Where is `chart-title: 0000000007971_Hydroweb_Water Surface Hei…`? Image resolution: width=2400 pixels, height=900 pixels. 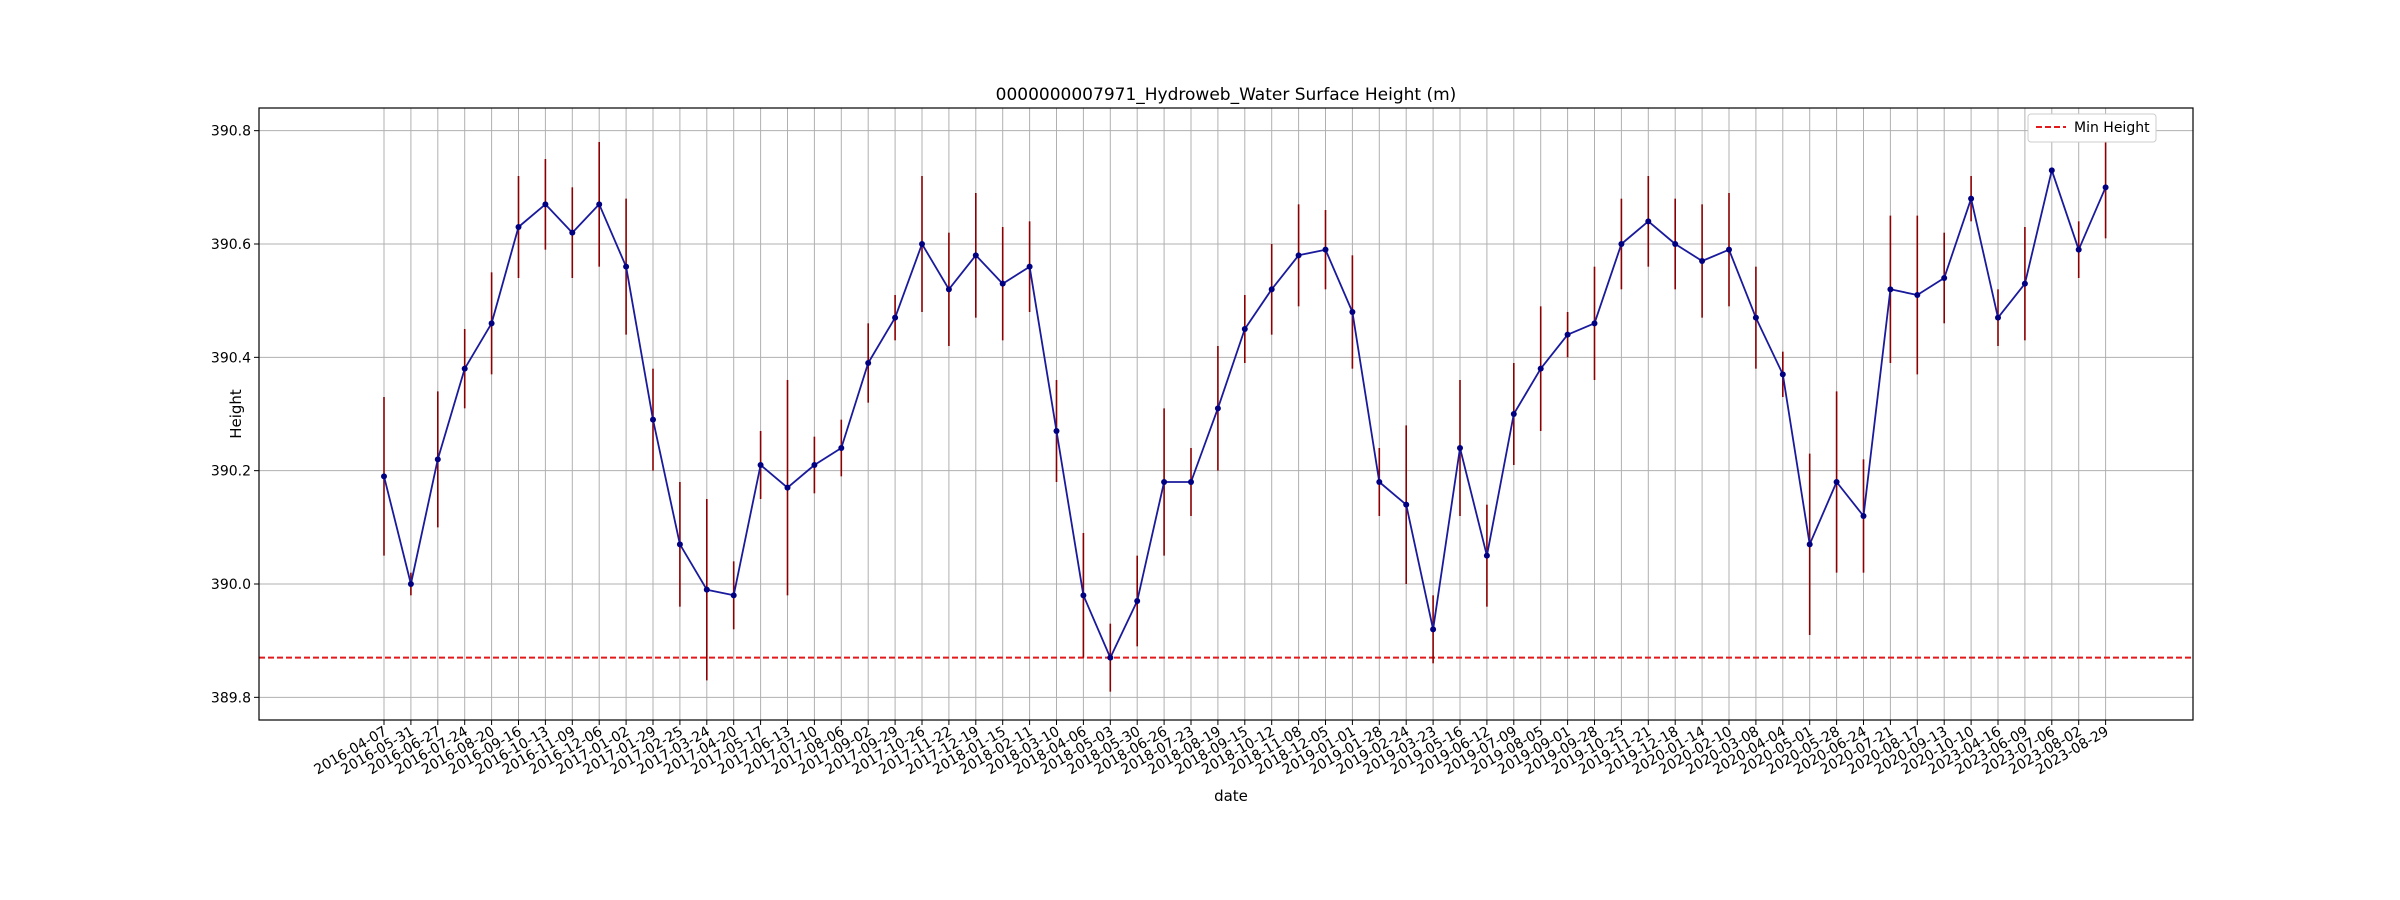 chart-title: 0000000007971_Hydroweb_Water Surface Hei… is located at coordinates (1226, 95).